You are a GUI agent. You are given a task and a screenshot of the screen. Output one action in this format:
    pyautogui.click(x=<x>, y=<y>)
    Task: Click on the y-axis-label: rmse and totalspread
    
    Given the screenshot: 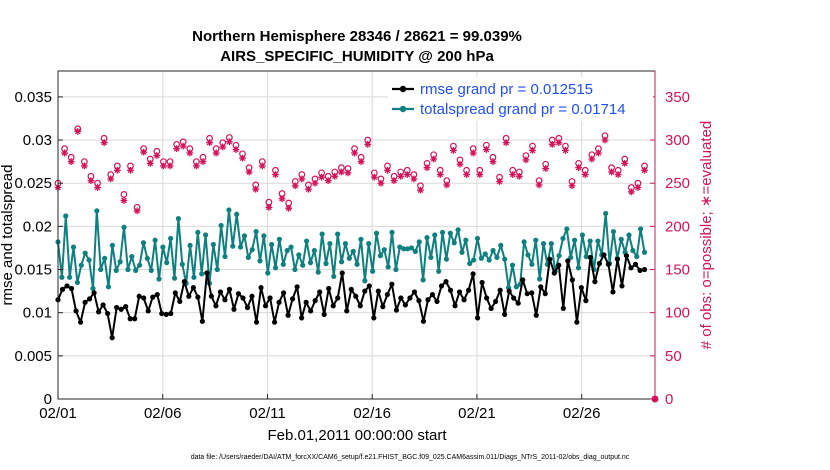 What is the action you would take?
    pyautogui.click(x=8, y=235)
    